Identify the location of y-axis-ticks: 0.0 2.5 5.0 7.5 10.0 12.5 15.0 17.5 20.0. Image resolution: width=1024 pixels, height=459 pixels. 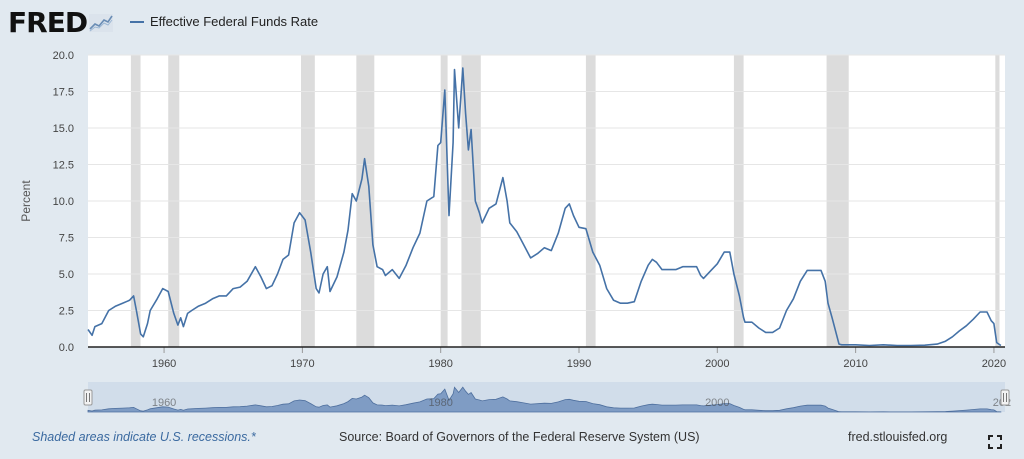
(63, 202).